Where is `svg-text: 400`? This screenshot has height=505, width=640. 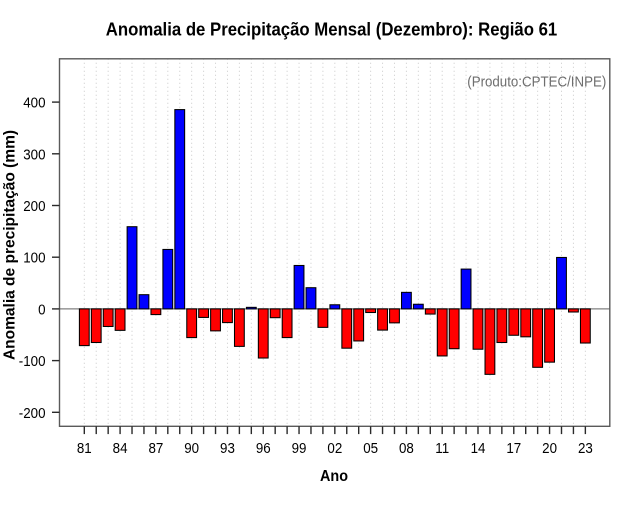 svg-text: 400 is located at coordinates (34, 103).